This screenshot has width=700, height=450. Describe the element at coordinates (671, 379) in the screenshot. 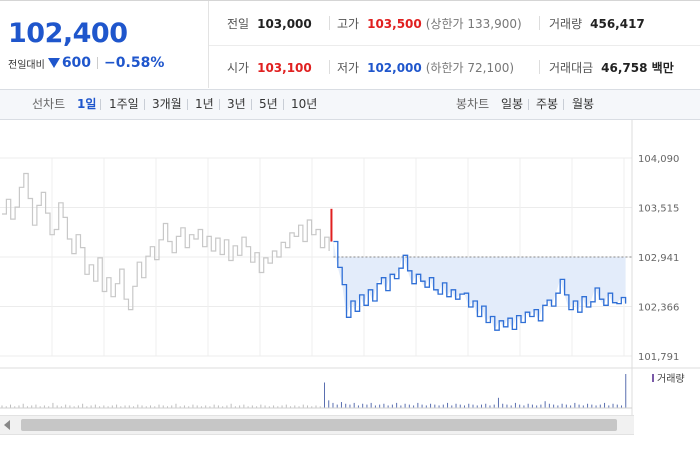

I see `volume-legend-label: 거래량` at that location.